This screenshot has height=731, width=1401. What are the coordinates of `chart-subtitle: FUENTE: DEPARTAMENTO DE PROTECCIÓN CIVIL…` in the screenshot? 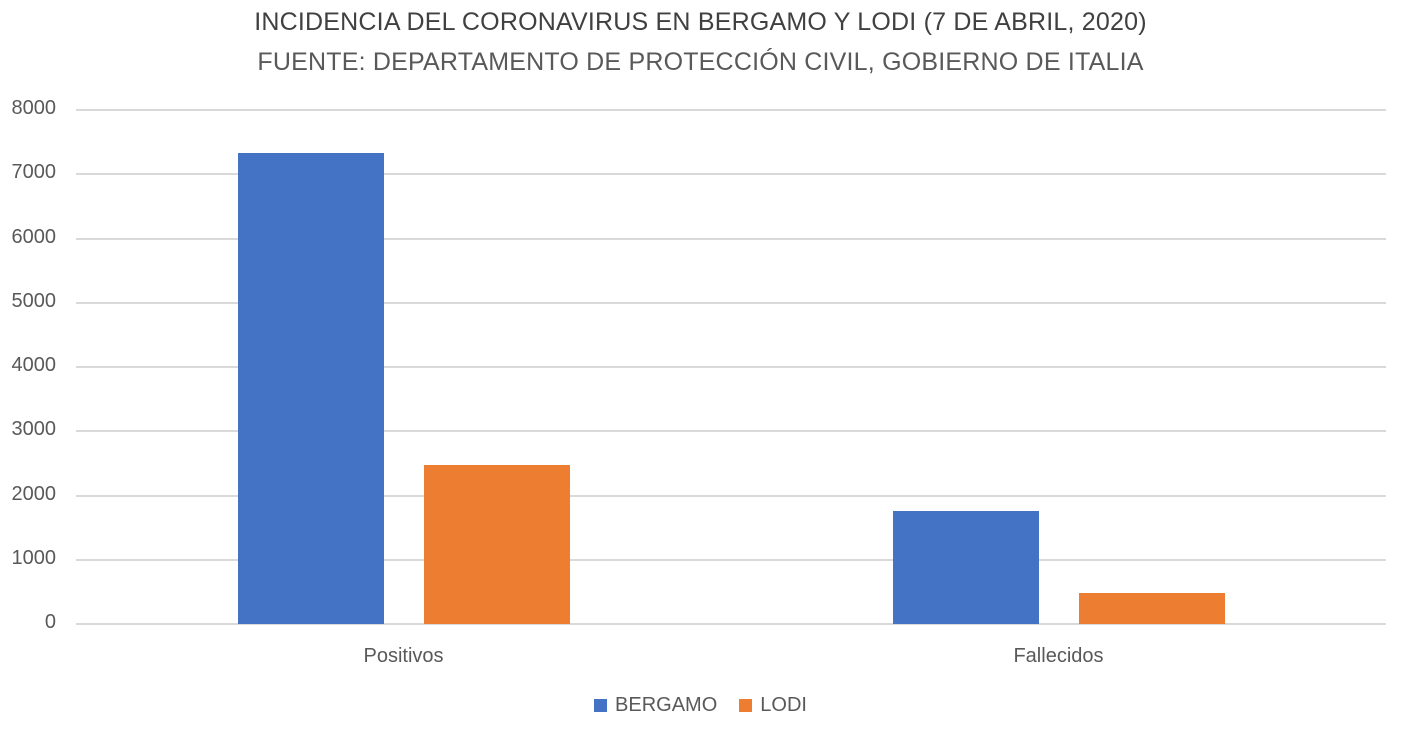 It's located at (700, 62).